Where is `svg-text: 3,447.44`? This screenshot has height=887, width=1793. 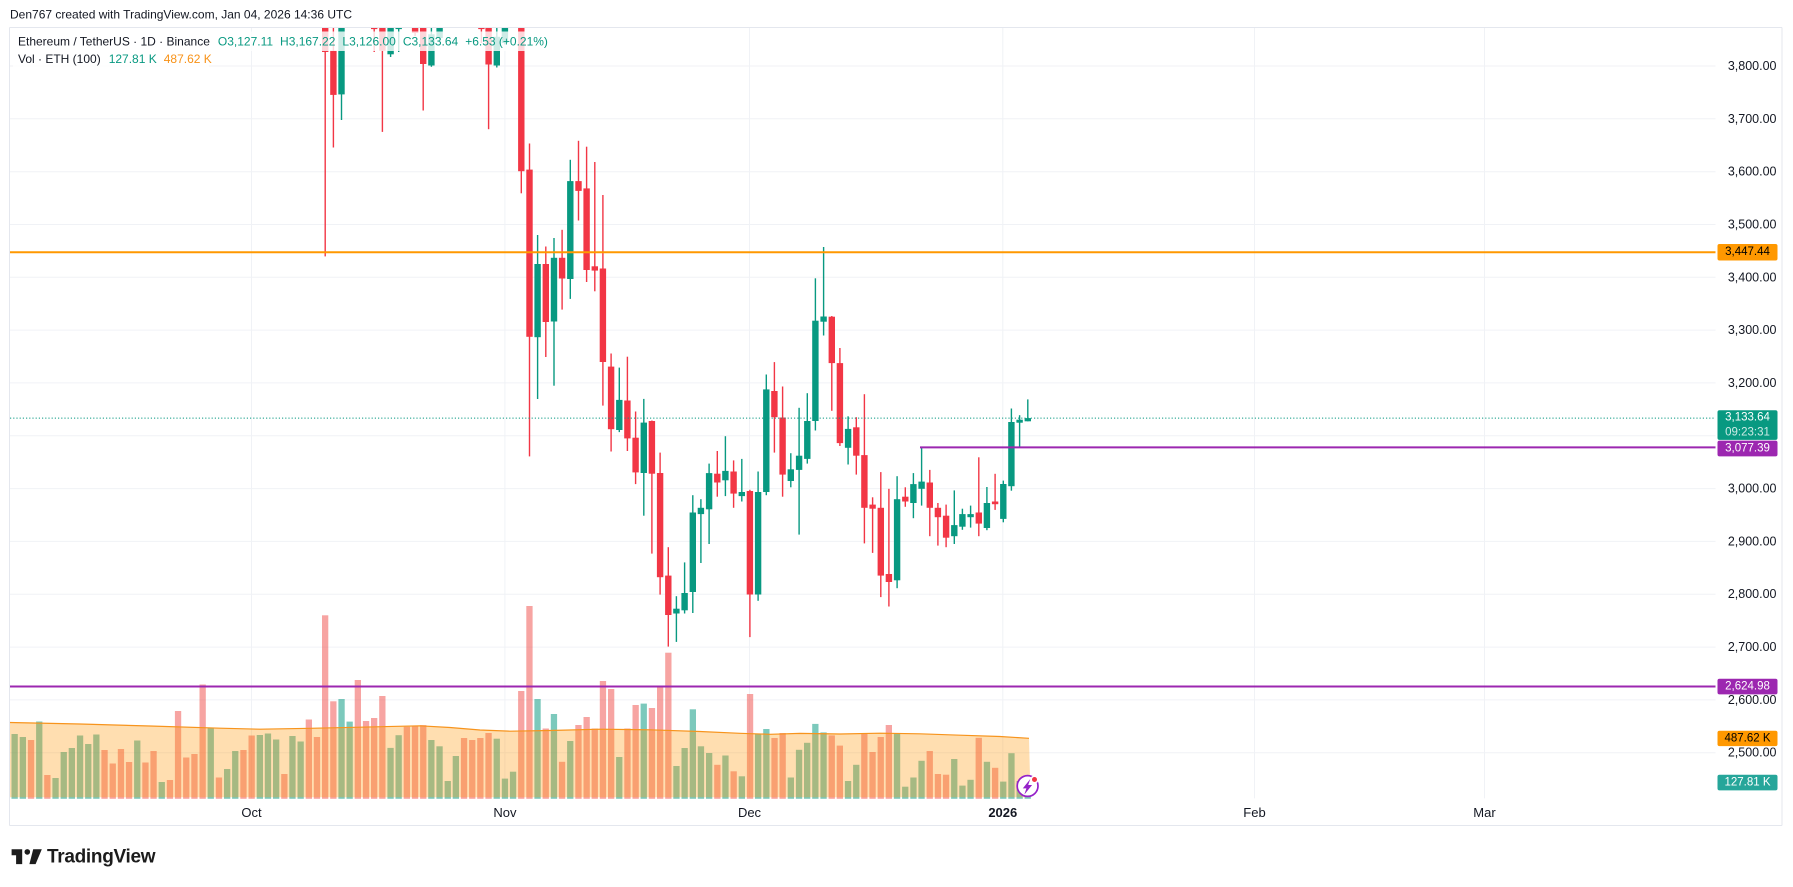 svg-text: 3,447.44 is located at coordinates (1747, 252).